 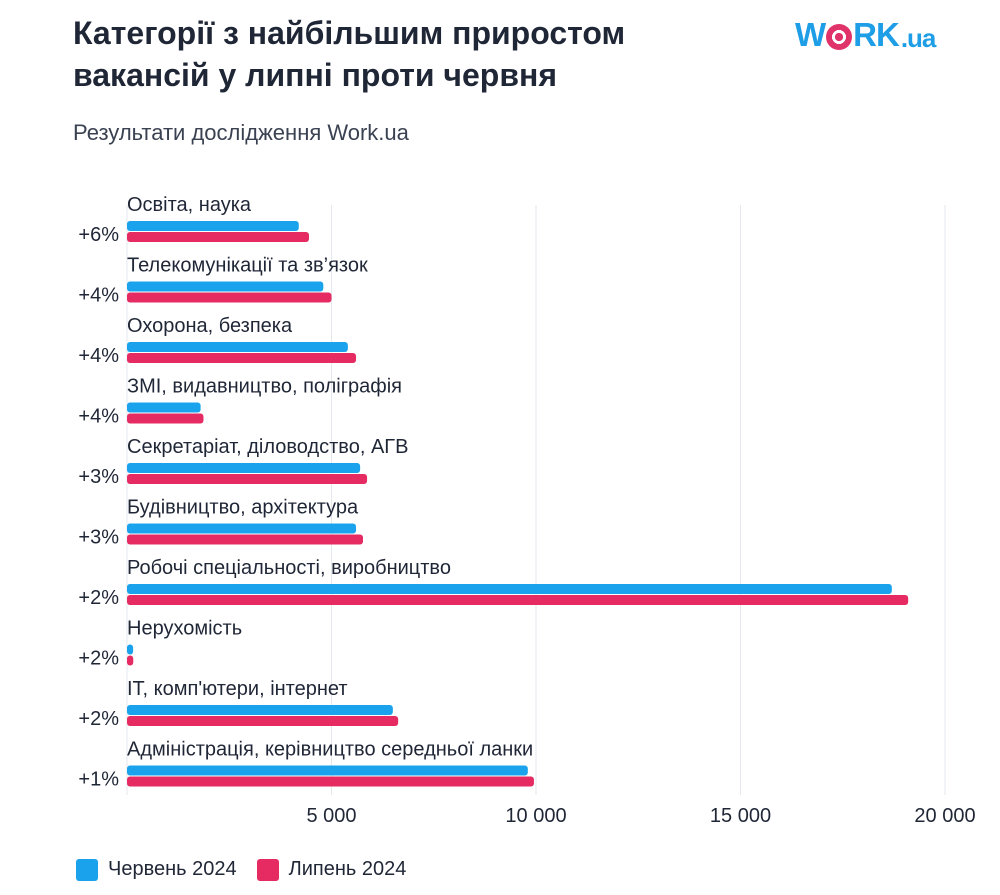 What do you see at coordinates (267, 869) in the screenshot?
I see `legend-swatch-july` at bounding box center [267, 869].